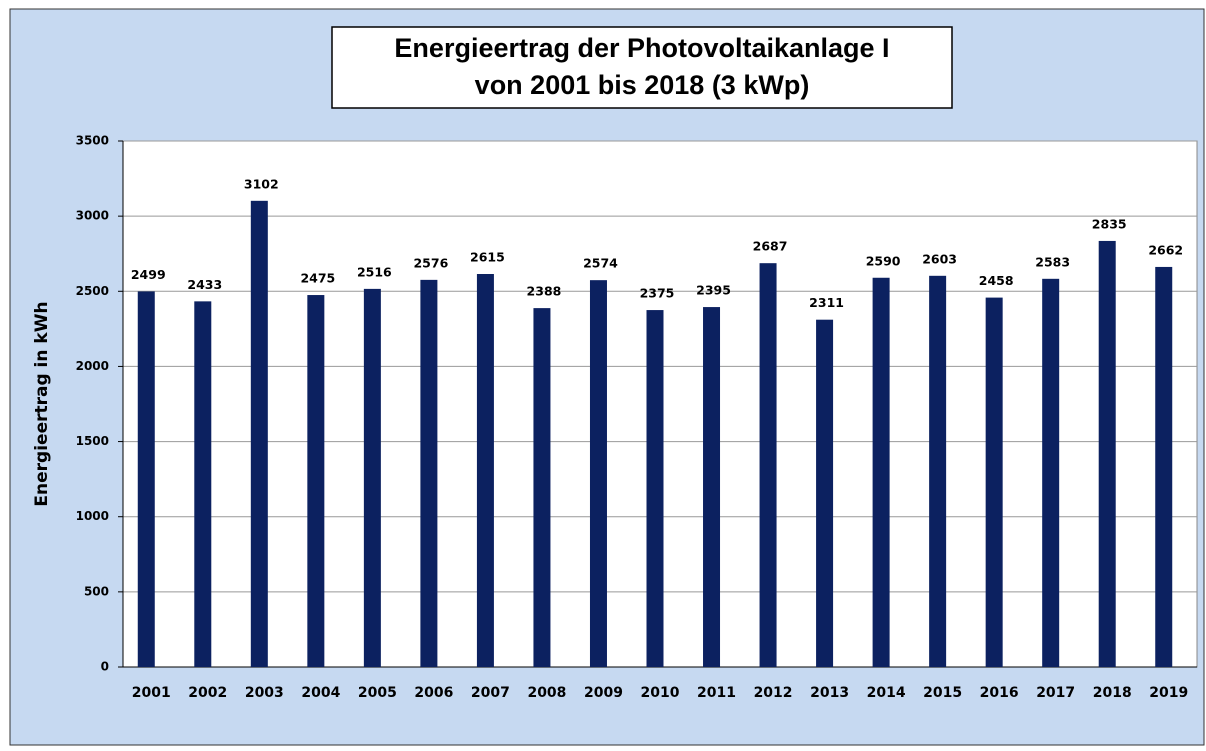  I want to click on title-box, so click(642, 67).